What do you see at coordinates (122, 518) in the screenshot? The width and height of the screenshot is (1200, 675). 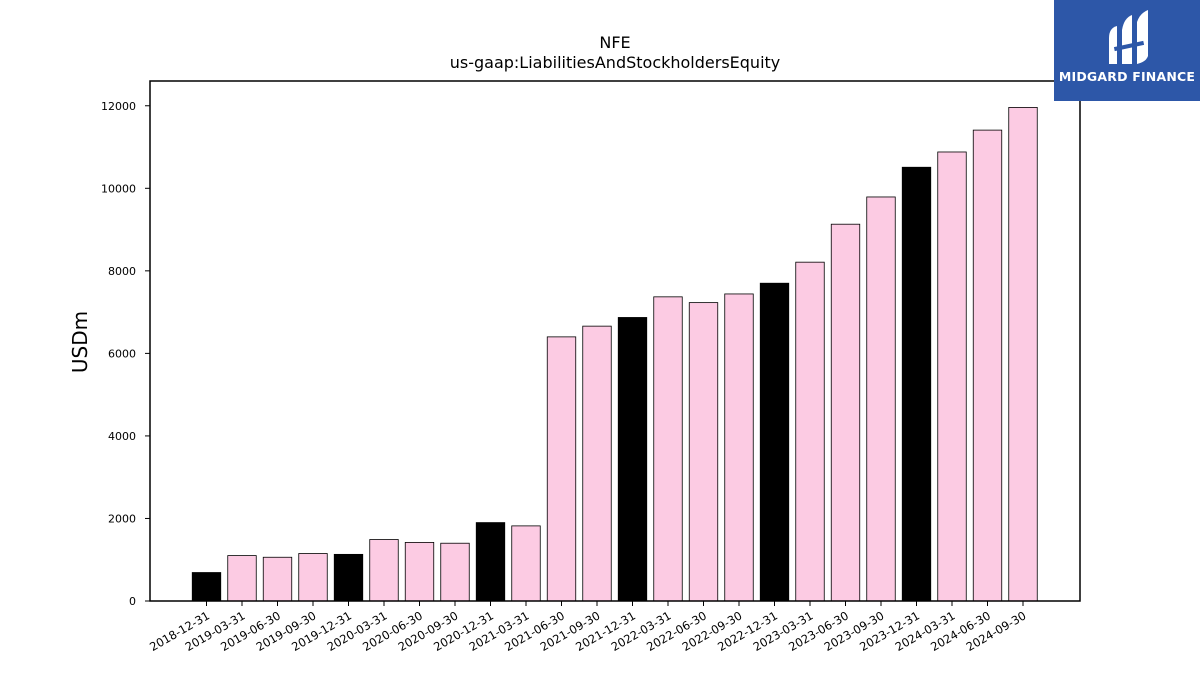 I see `y-tick-label: 2000` at bounding box center [122, 518].